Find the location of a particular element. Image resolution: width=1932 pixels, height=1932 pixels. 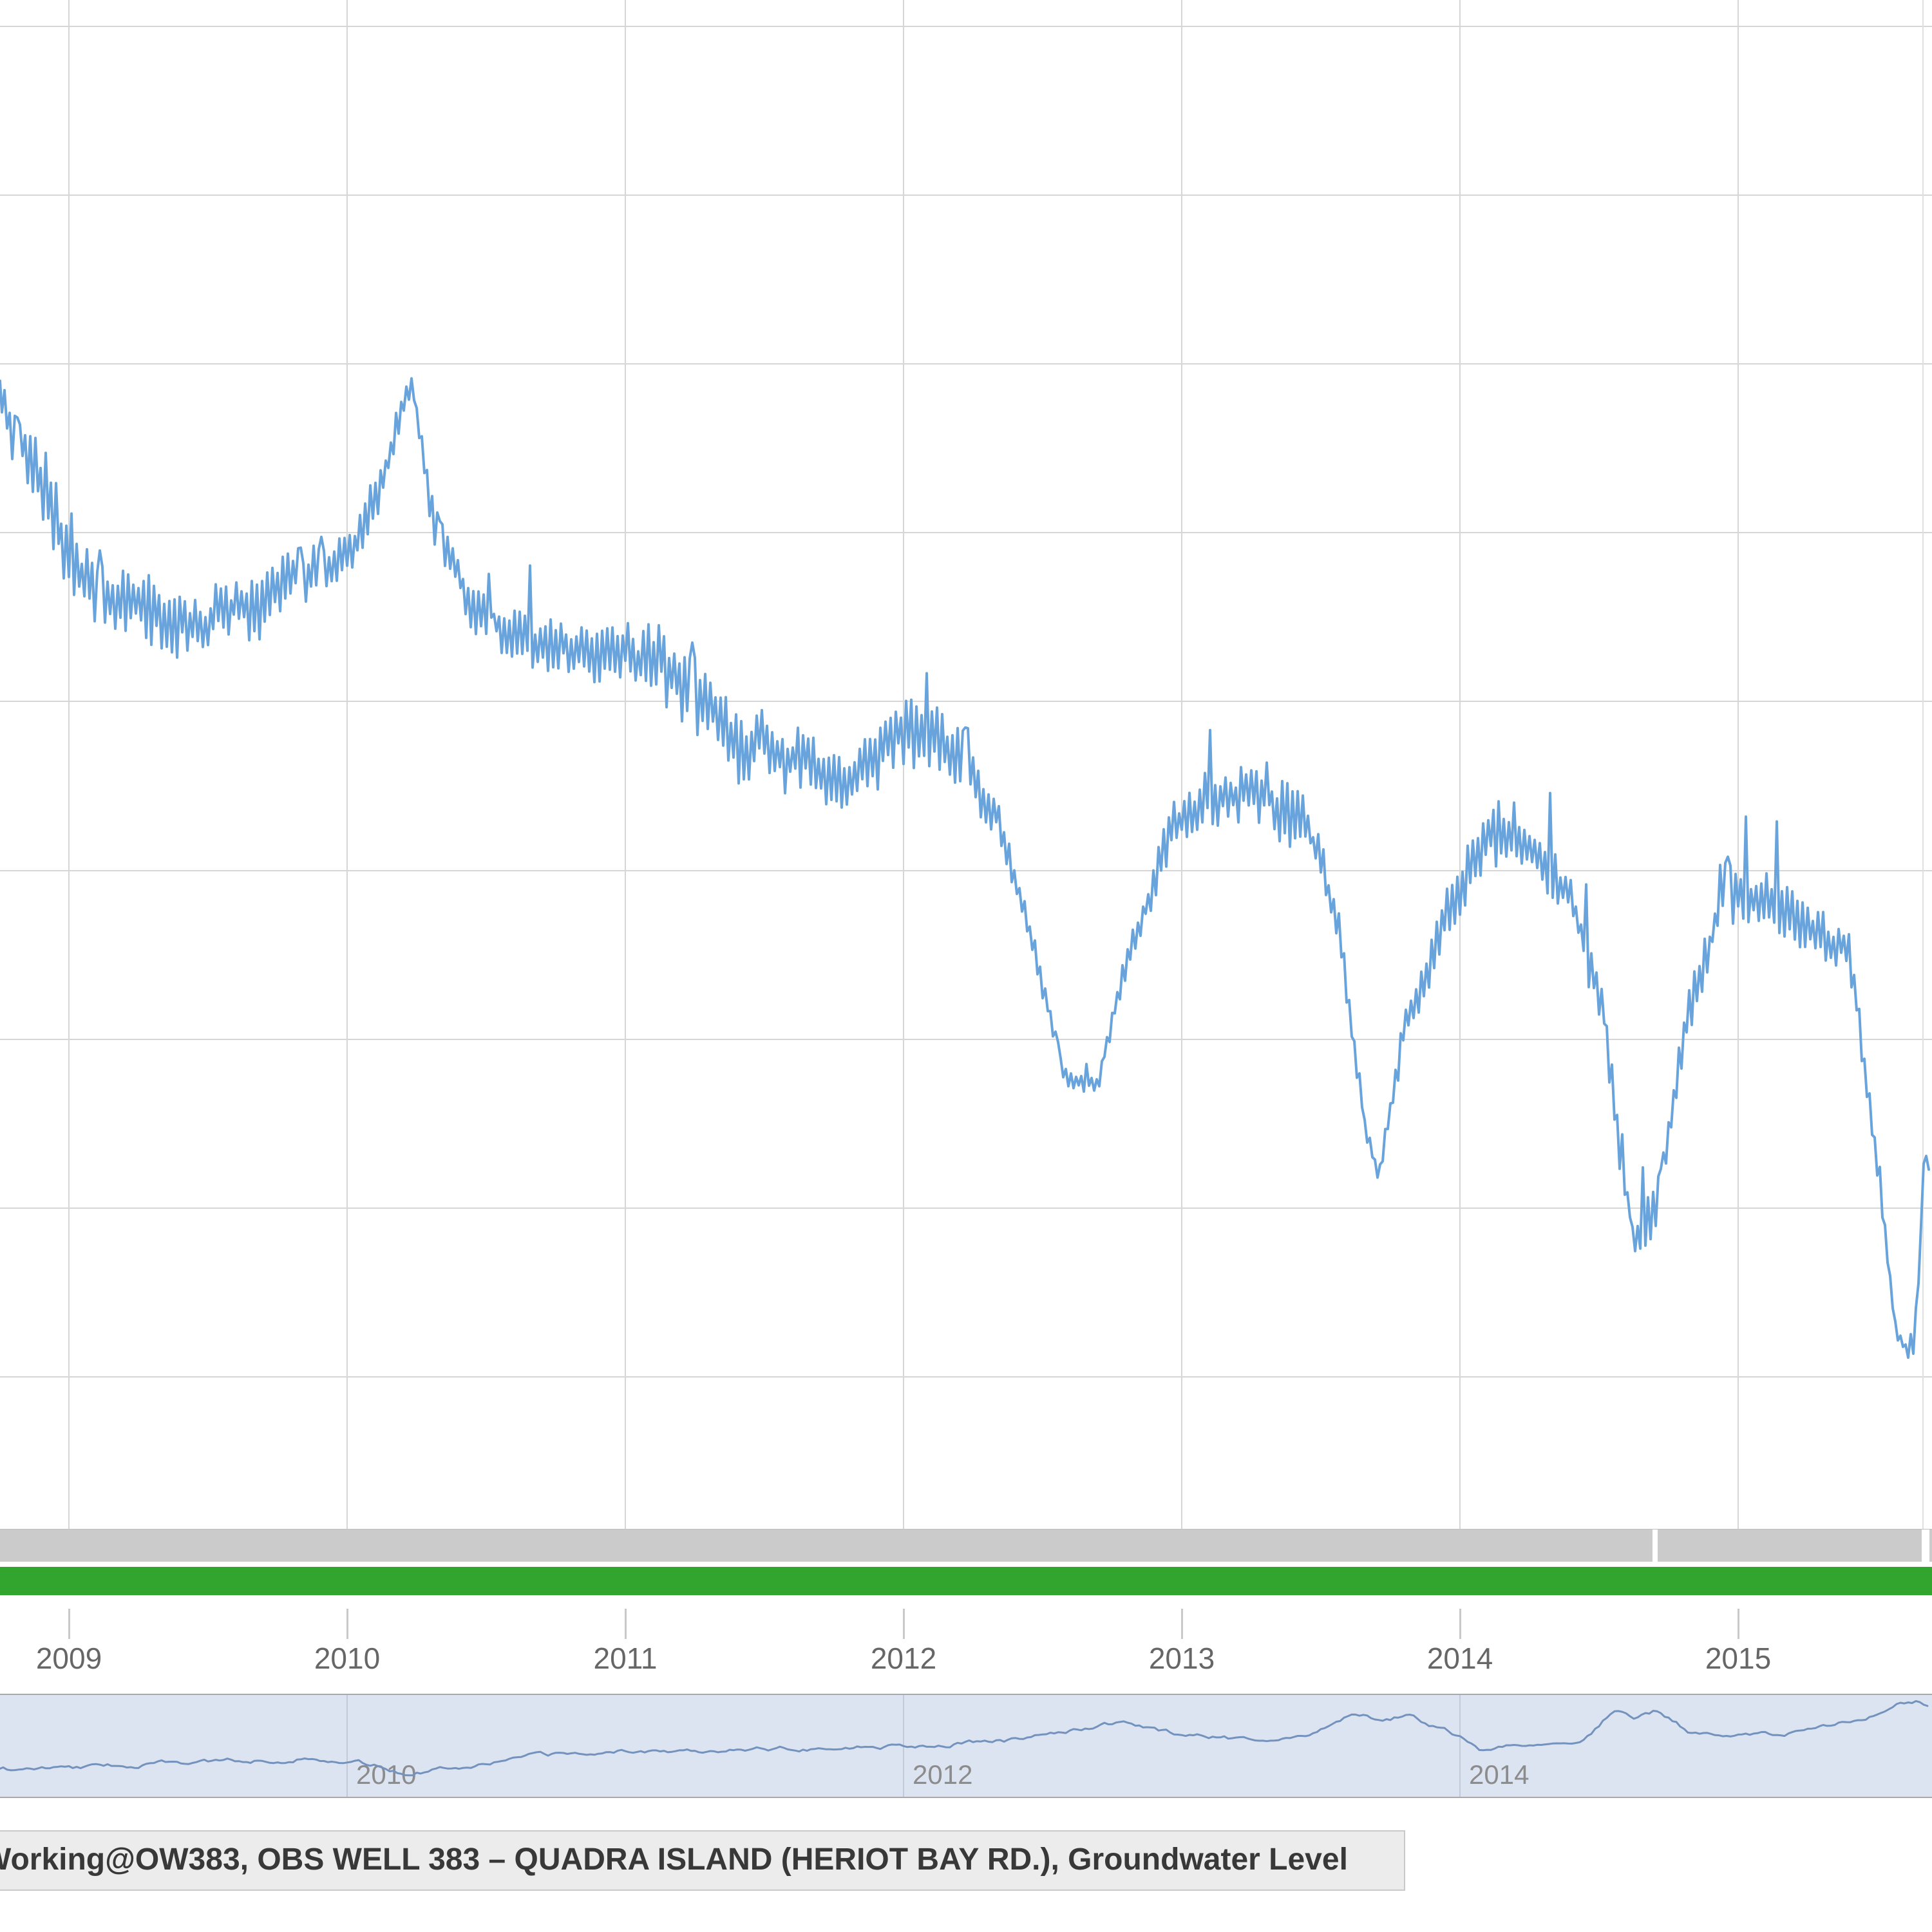

x-axis-label: 2010 is located at coordinates (348, 1659).